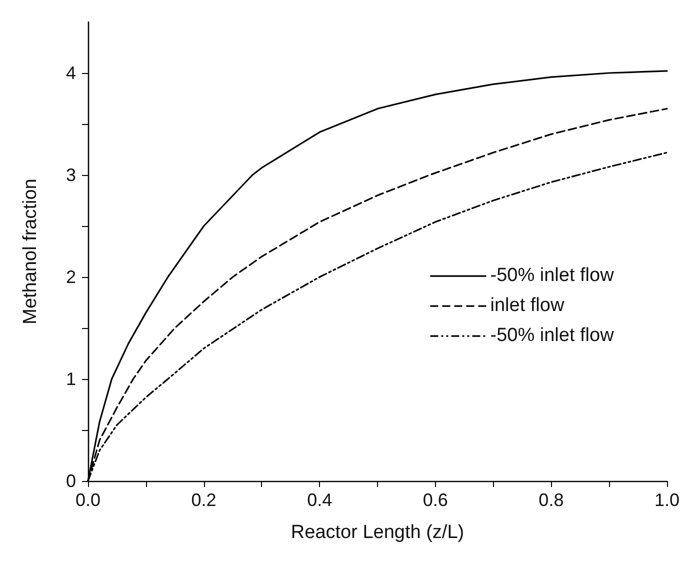 The image size is (693, 565). Describe the element at coordinates (88, 500) in the screenshot. I see `x-tick-label: 0.0` at that location.